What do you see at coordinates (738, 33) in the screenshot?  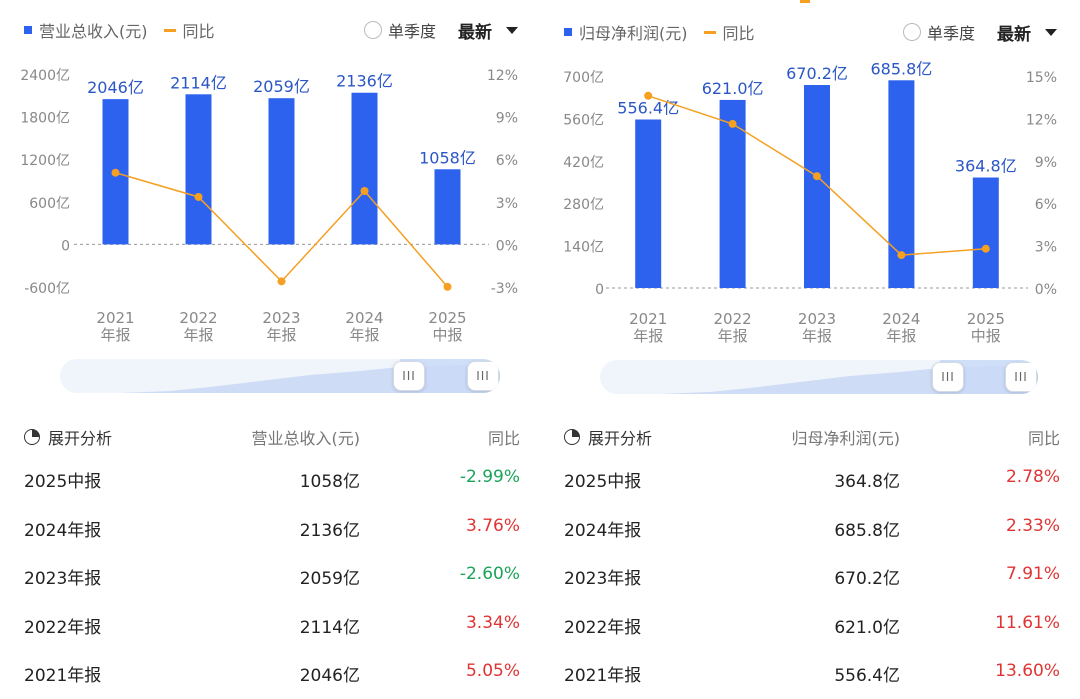 I see `legend-line-label: 同比` at bounding box center [738, 33].